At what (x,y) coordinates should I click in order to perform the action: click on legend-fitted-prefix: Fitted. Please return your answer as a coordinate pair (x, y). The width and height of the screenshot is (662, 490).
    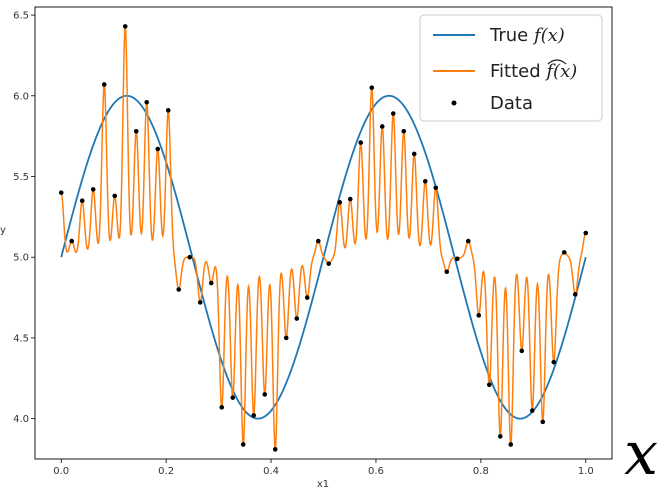
    Looking at the image, I should click on (518, 71).